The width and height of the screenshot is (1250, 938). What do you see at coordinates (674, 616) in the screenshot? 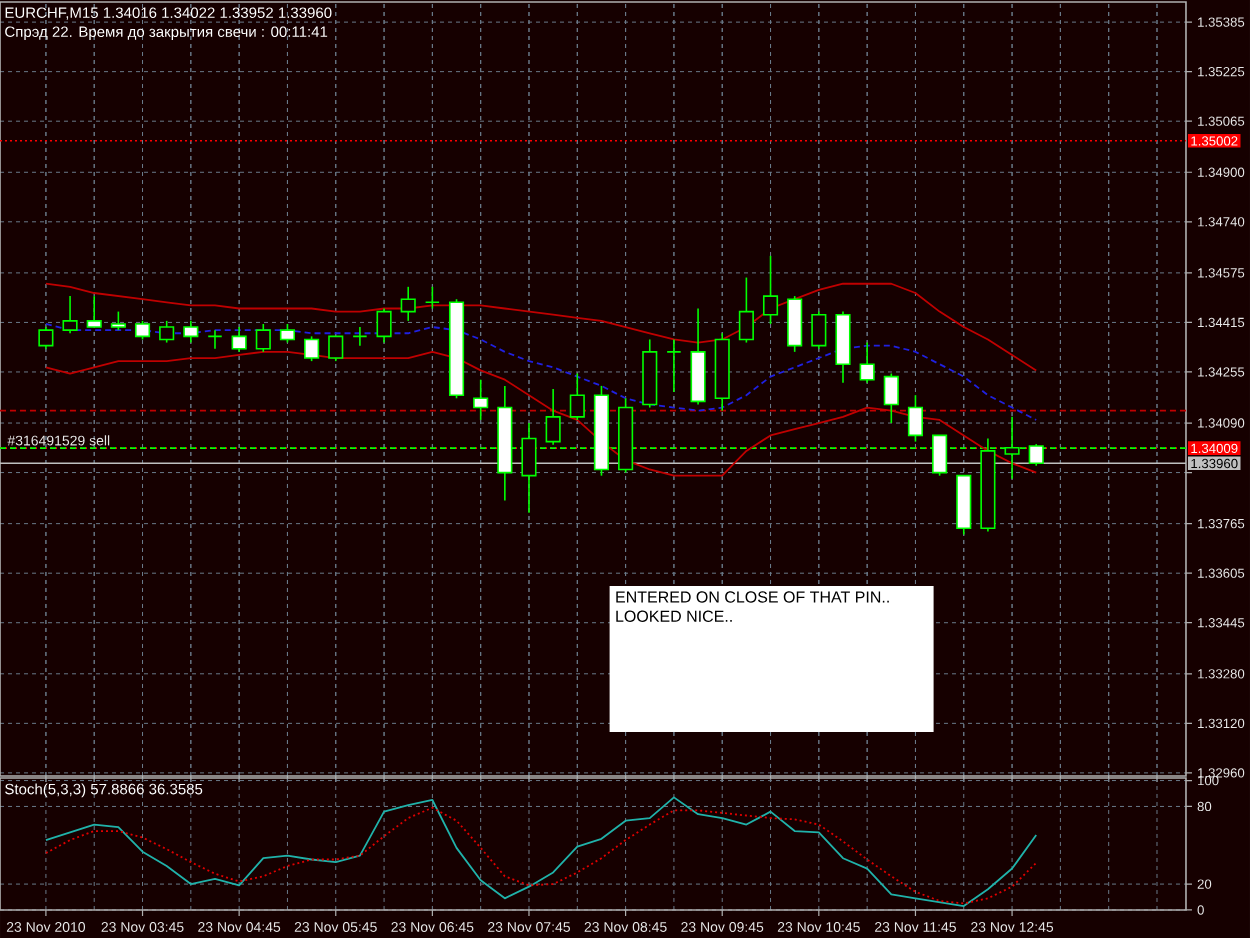
I see `annotation: LOOKED NICE..` at bounding box center [674, 616].